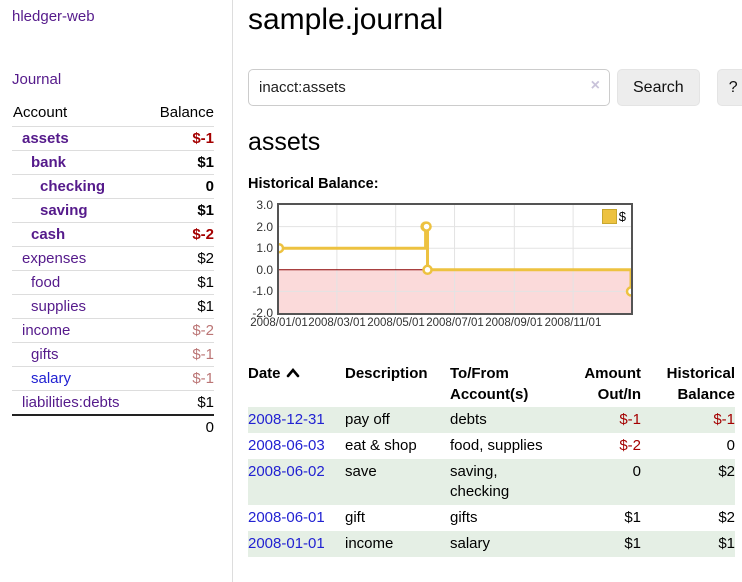 The height and width of the screenshot is (582, 742). What do you see at coordinates (51, 378) in the screenshot?
I see `account-link-salary: salary` at bounding box center [51, 378].